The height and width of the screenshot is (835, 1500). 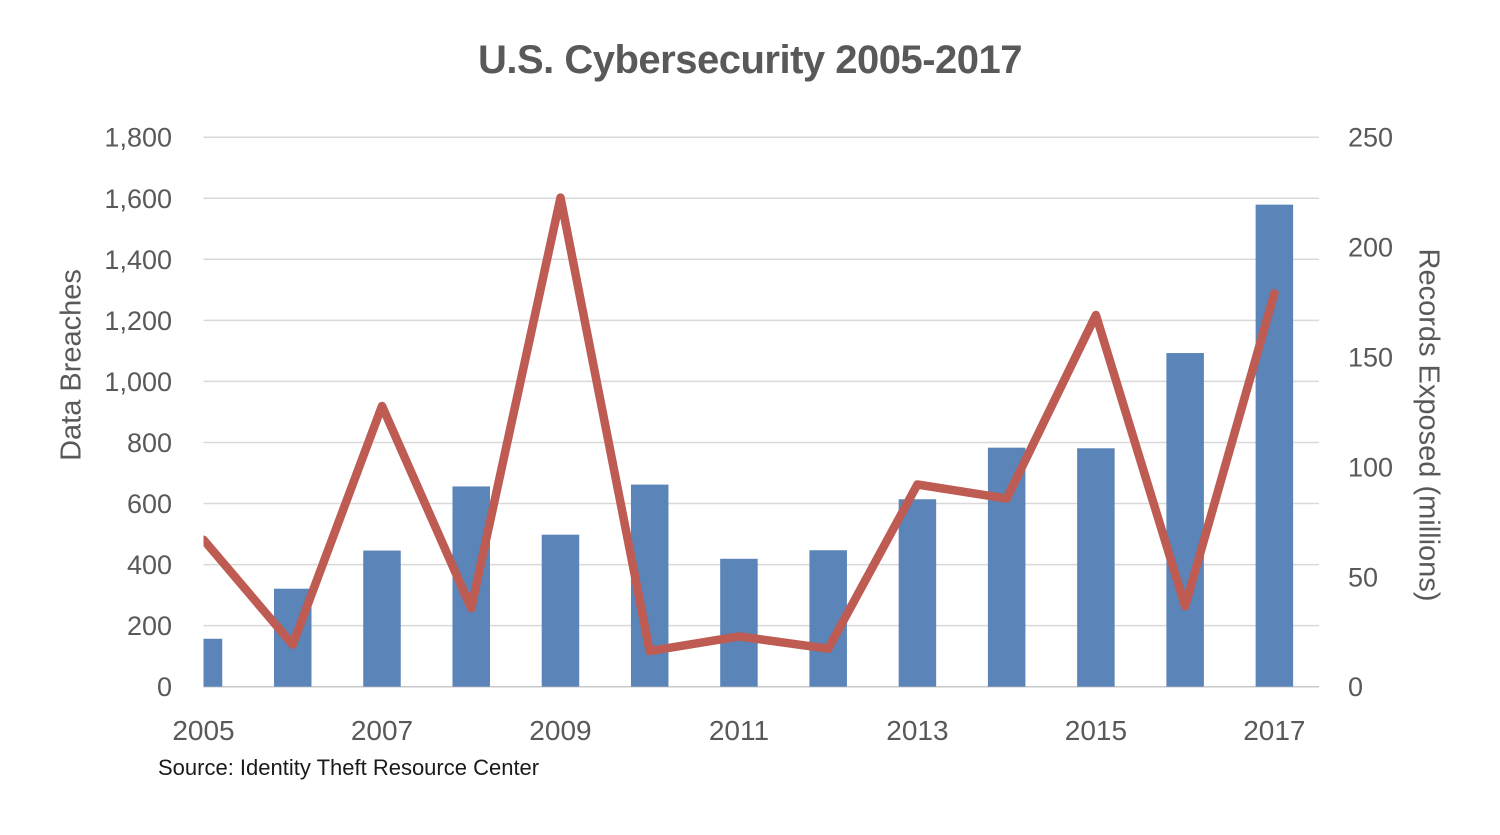 What do you see at coordinates (213, 662) in the screenshot?
I see `bar-2005` at bounding box center [213, 662].